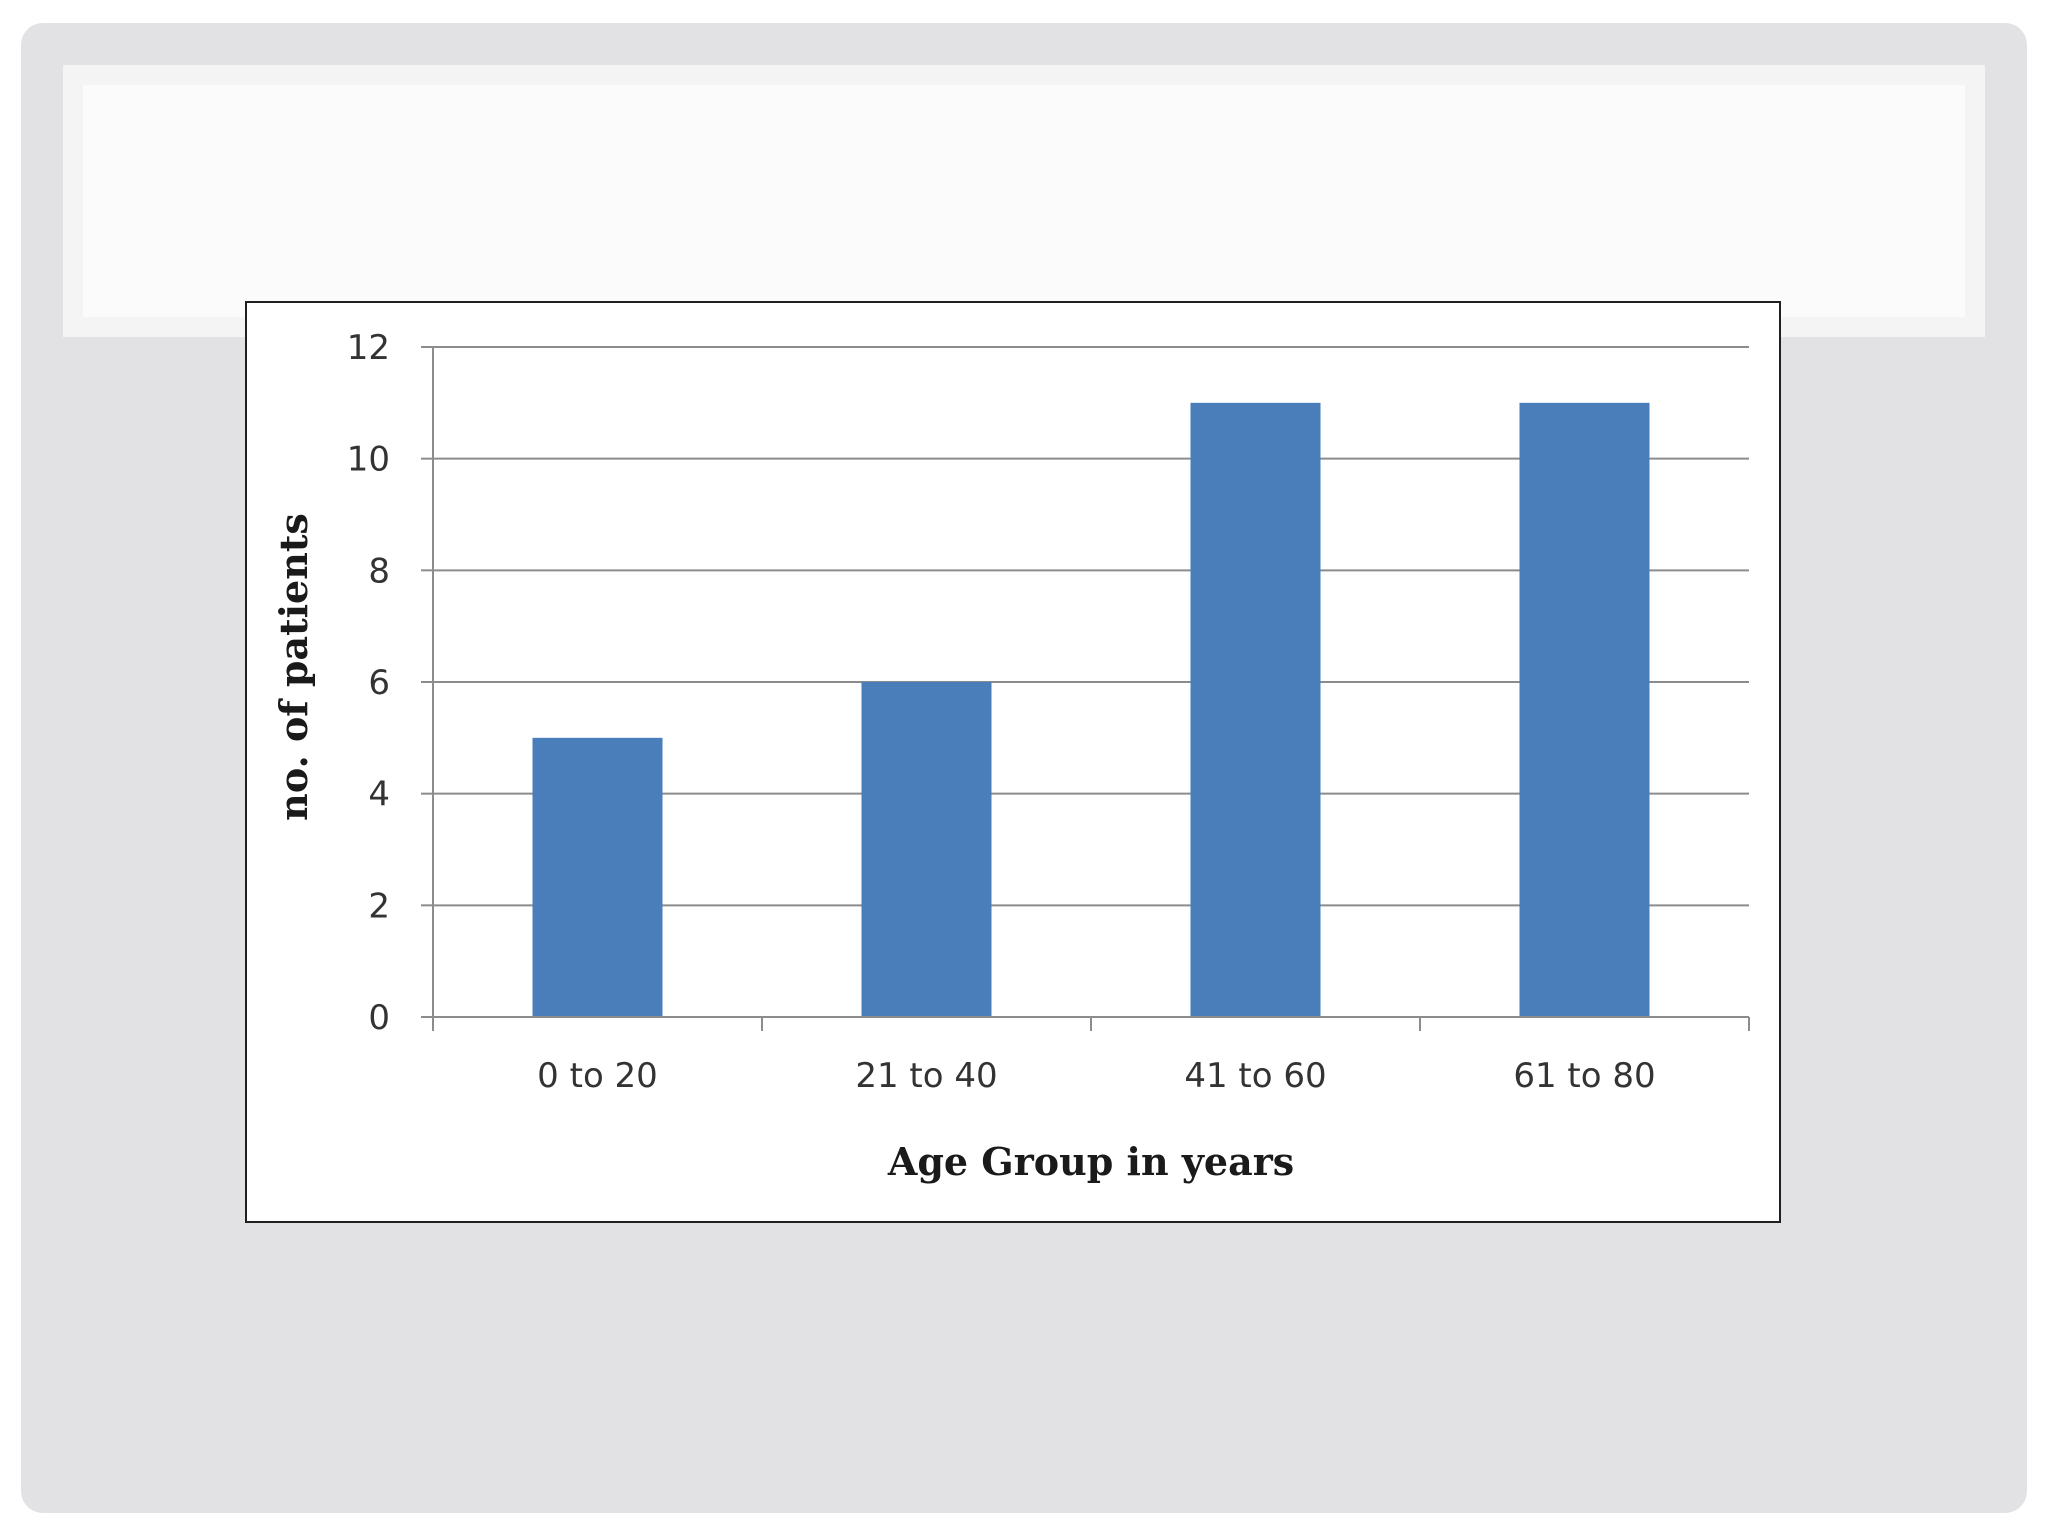  What do you see at coordinates (1090, 1161) in the screenshot?
I see `x-axis-title: Age Group in years` at bounding box center [1090, 1161].